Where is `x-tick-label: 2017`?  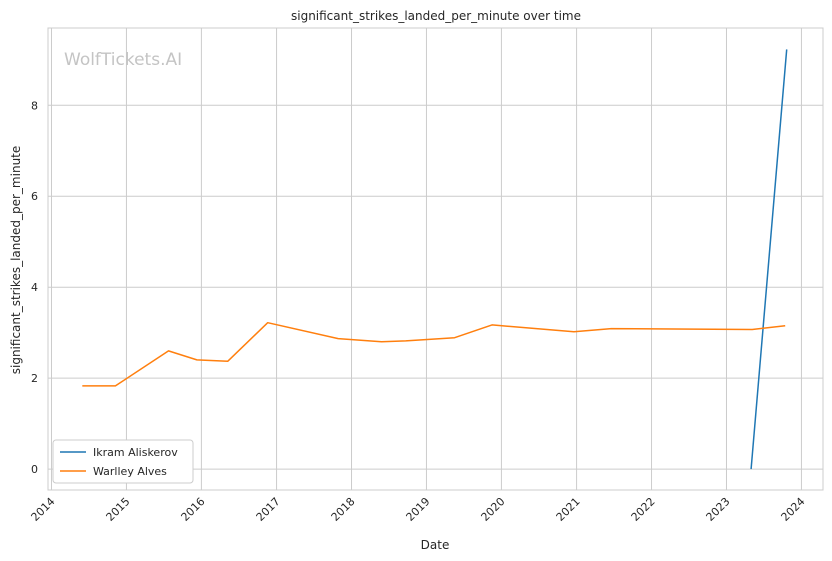 x-tick-label: 2017 is located at coordinates (268, 509).